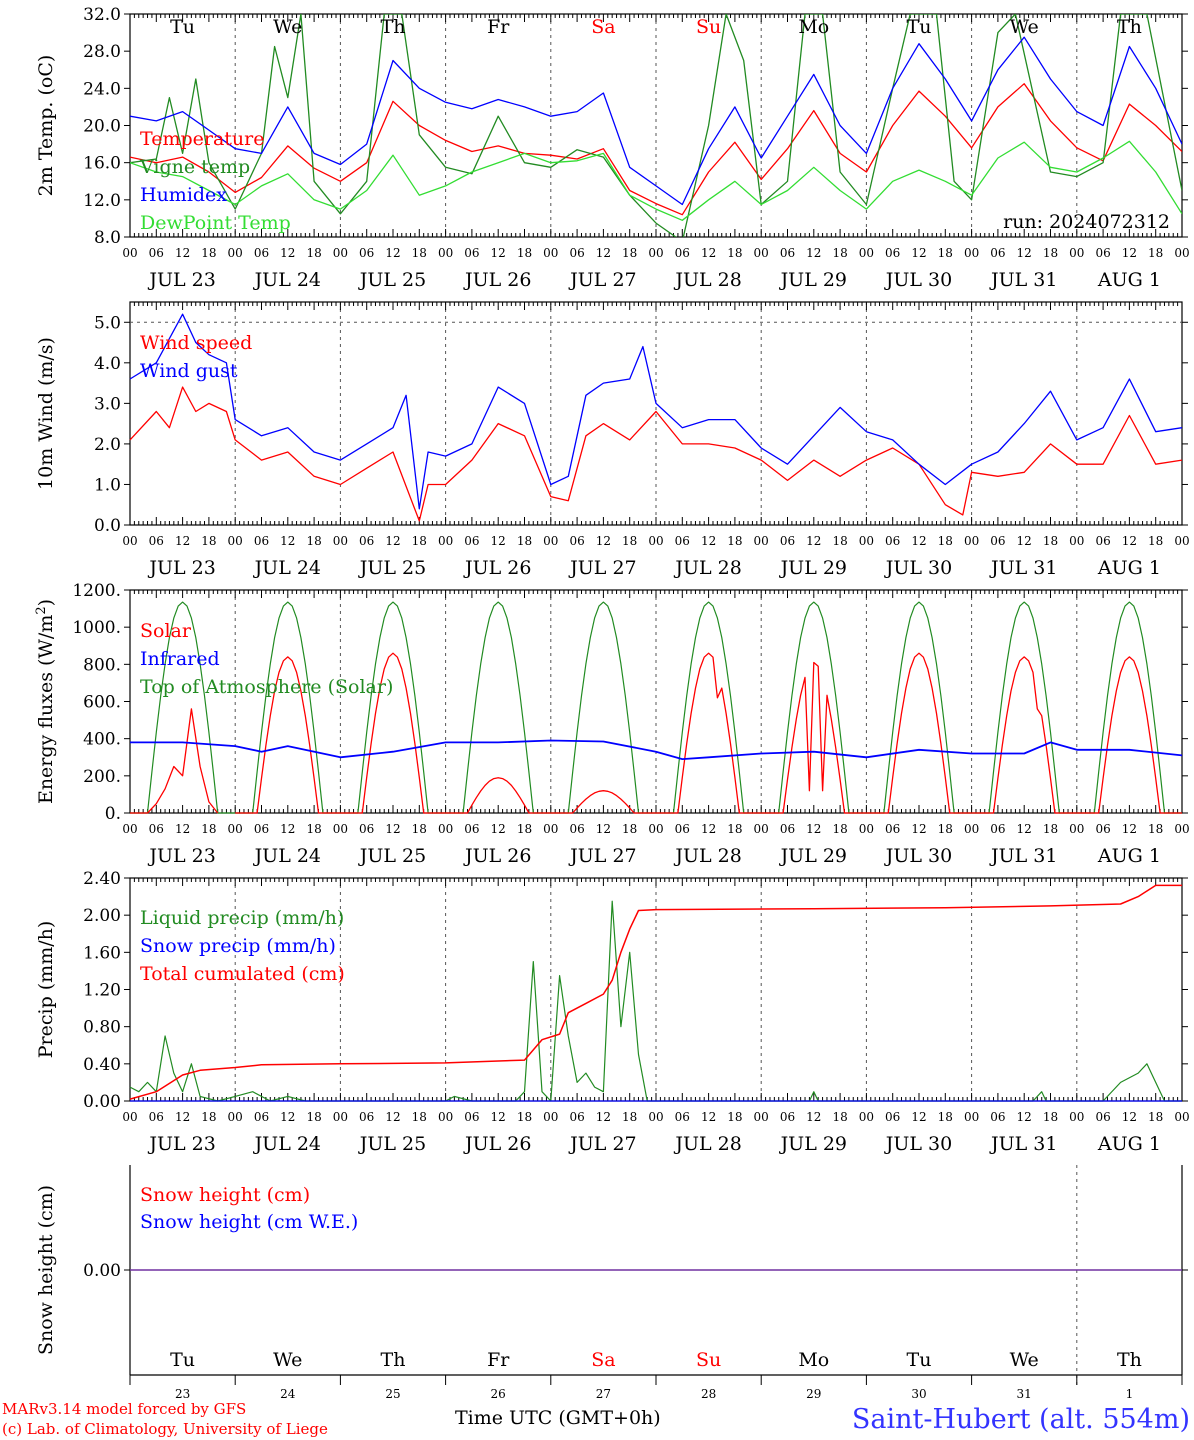 The width and height of the screenshot is (1194, 1440). What do you see at coordinates (96, 628) in the screenshot?
I see `y-tick-label: 1000.` at bounding box center [96, 628].